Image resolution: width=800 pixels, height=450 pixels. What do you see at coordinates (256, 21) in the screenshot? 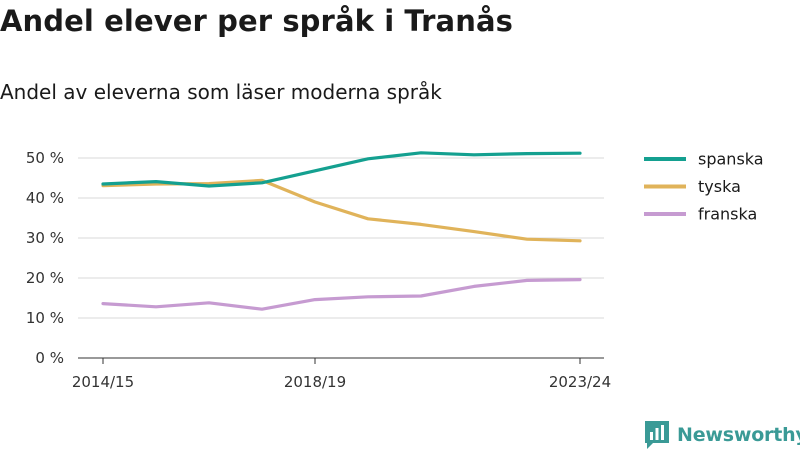
I see `chart-title: Andel elever per språk i Tranås` at bounding box center [256, 21].